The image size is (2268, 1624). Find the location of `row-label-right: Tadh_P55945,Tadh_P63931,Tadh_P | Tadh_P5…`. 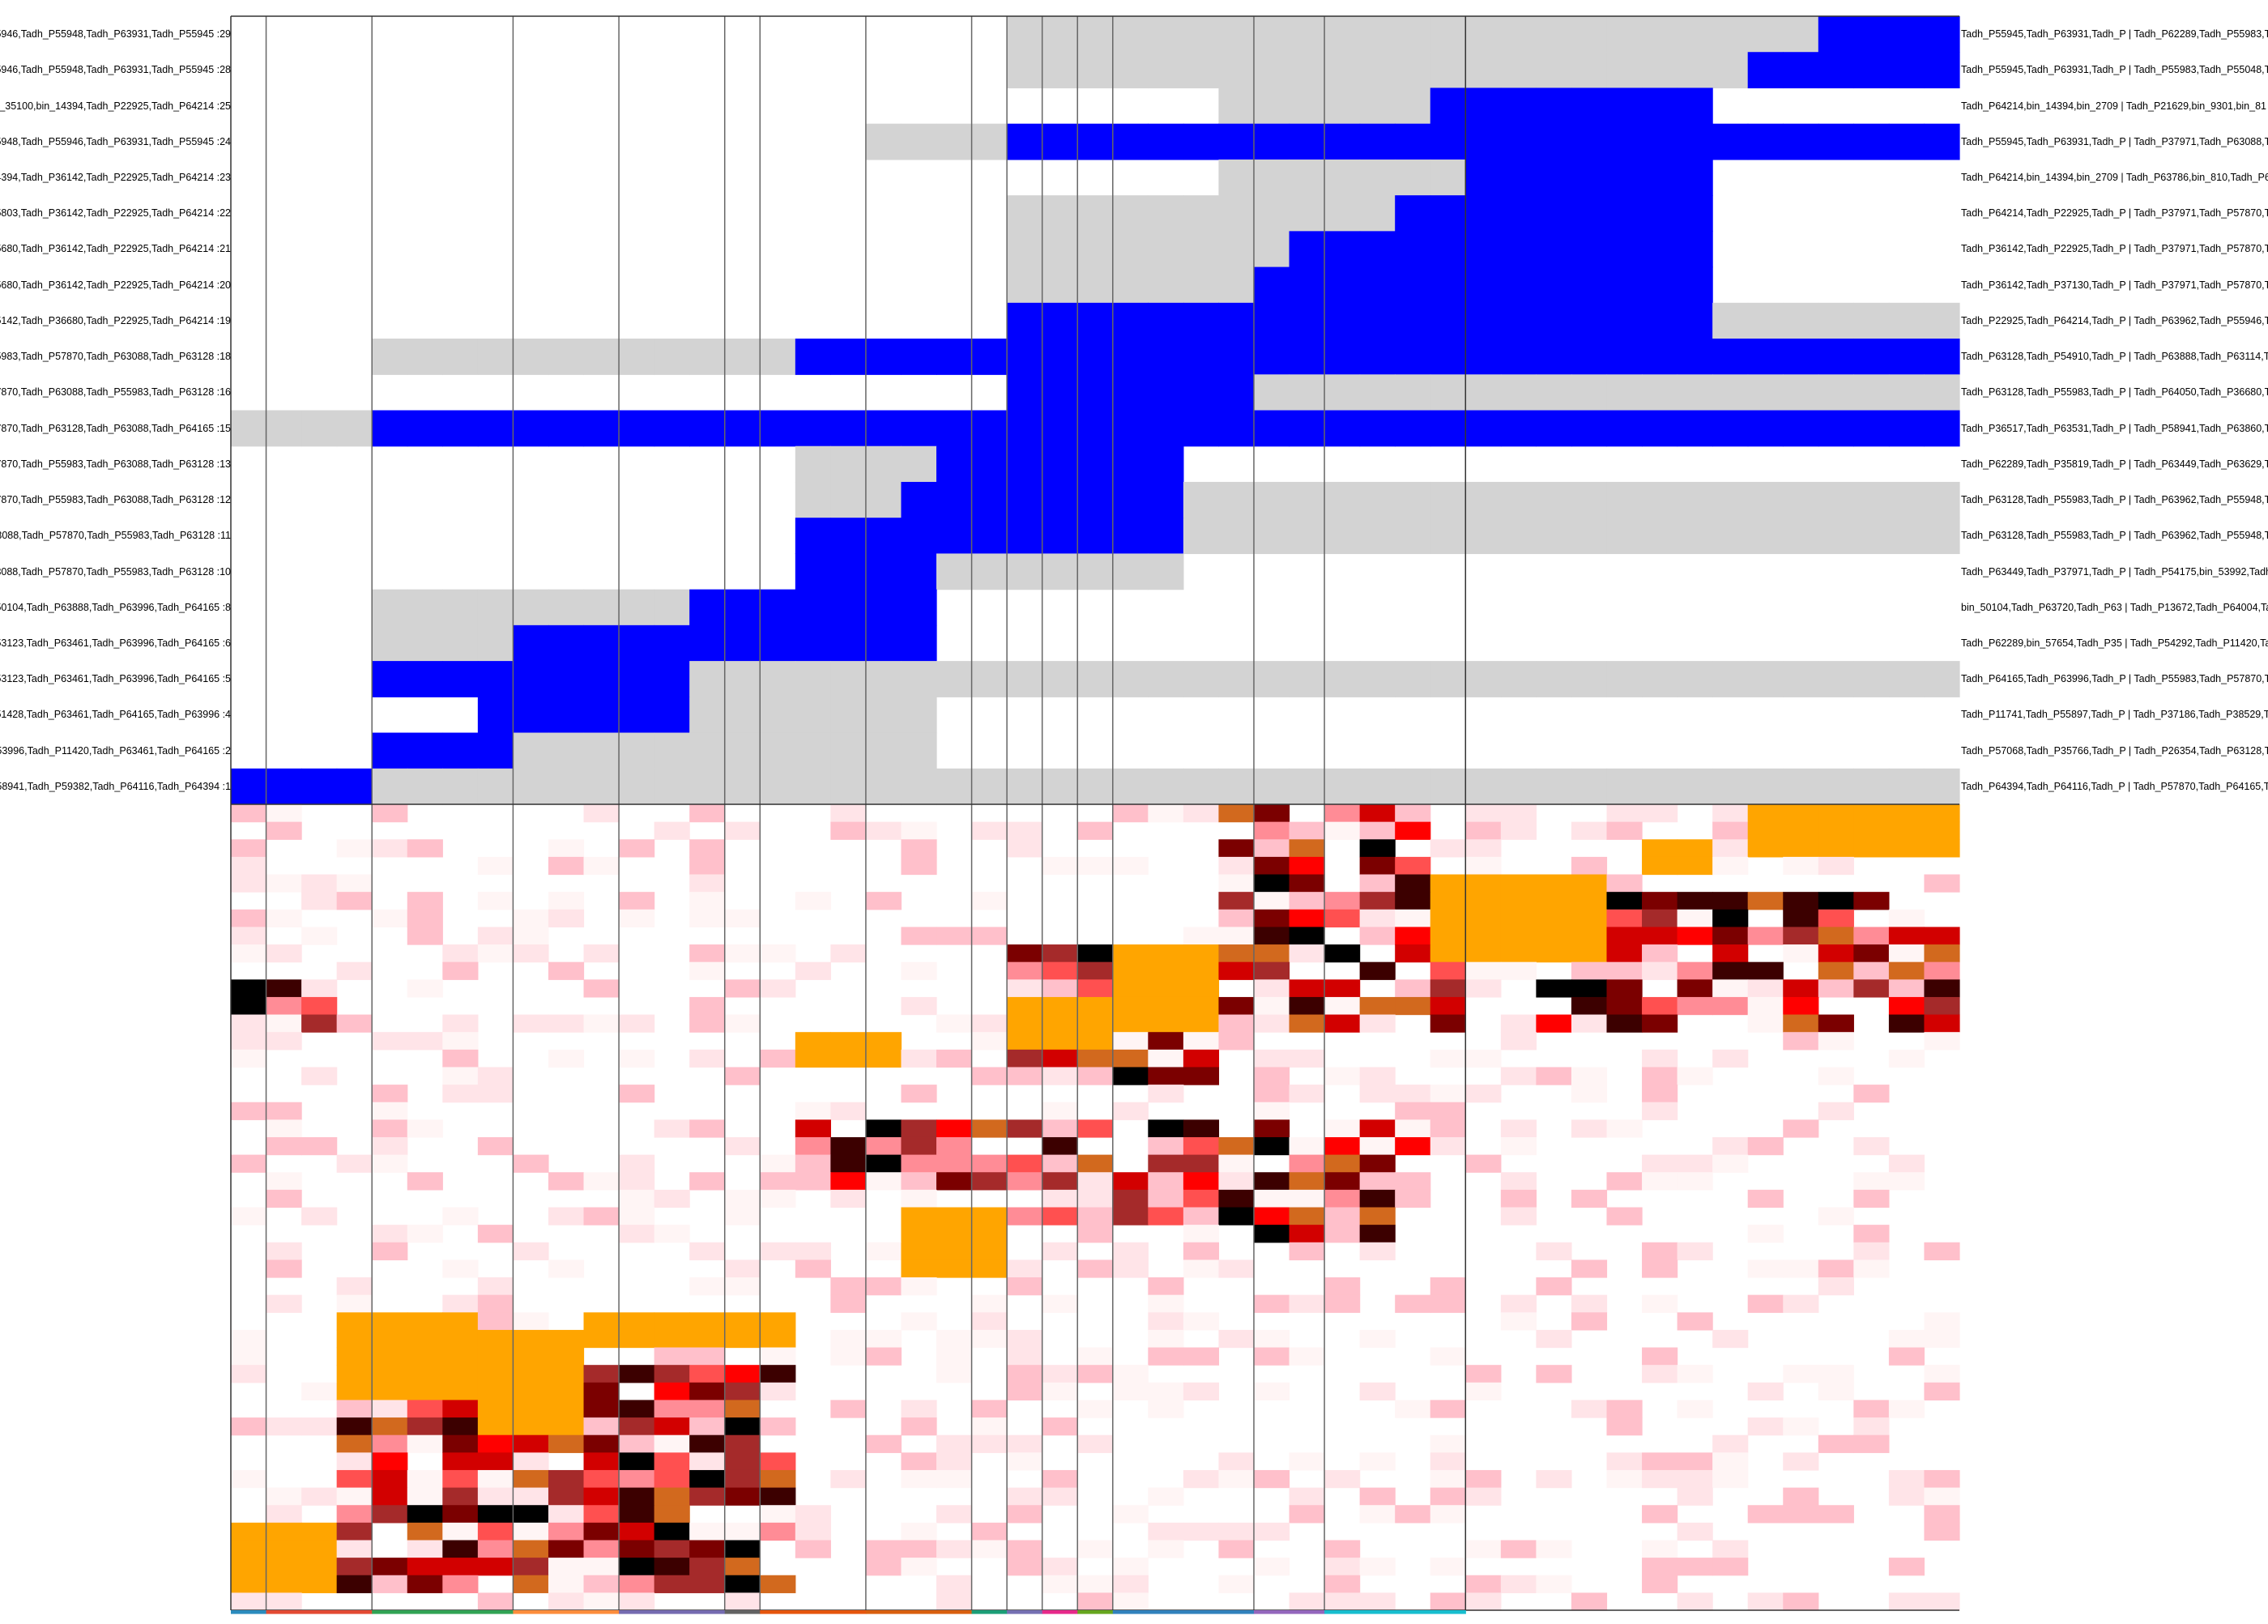

row-label-right: Tadh_P55945,Tadh_P63931,Tadh_P | Tadh_P5… is located at coordinates (2114, 70).